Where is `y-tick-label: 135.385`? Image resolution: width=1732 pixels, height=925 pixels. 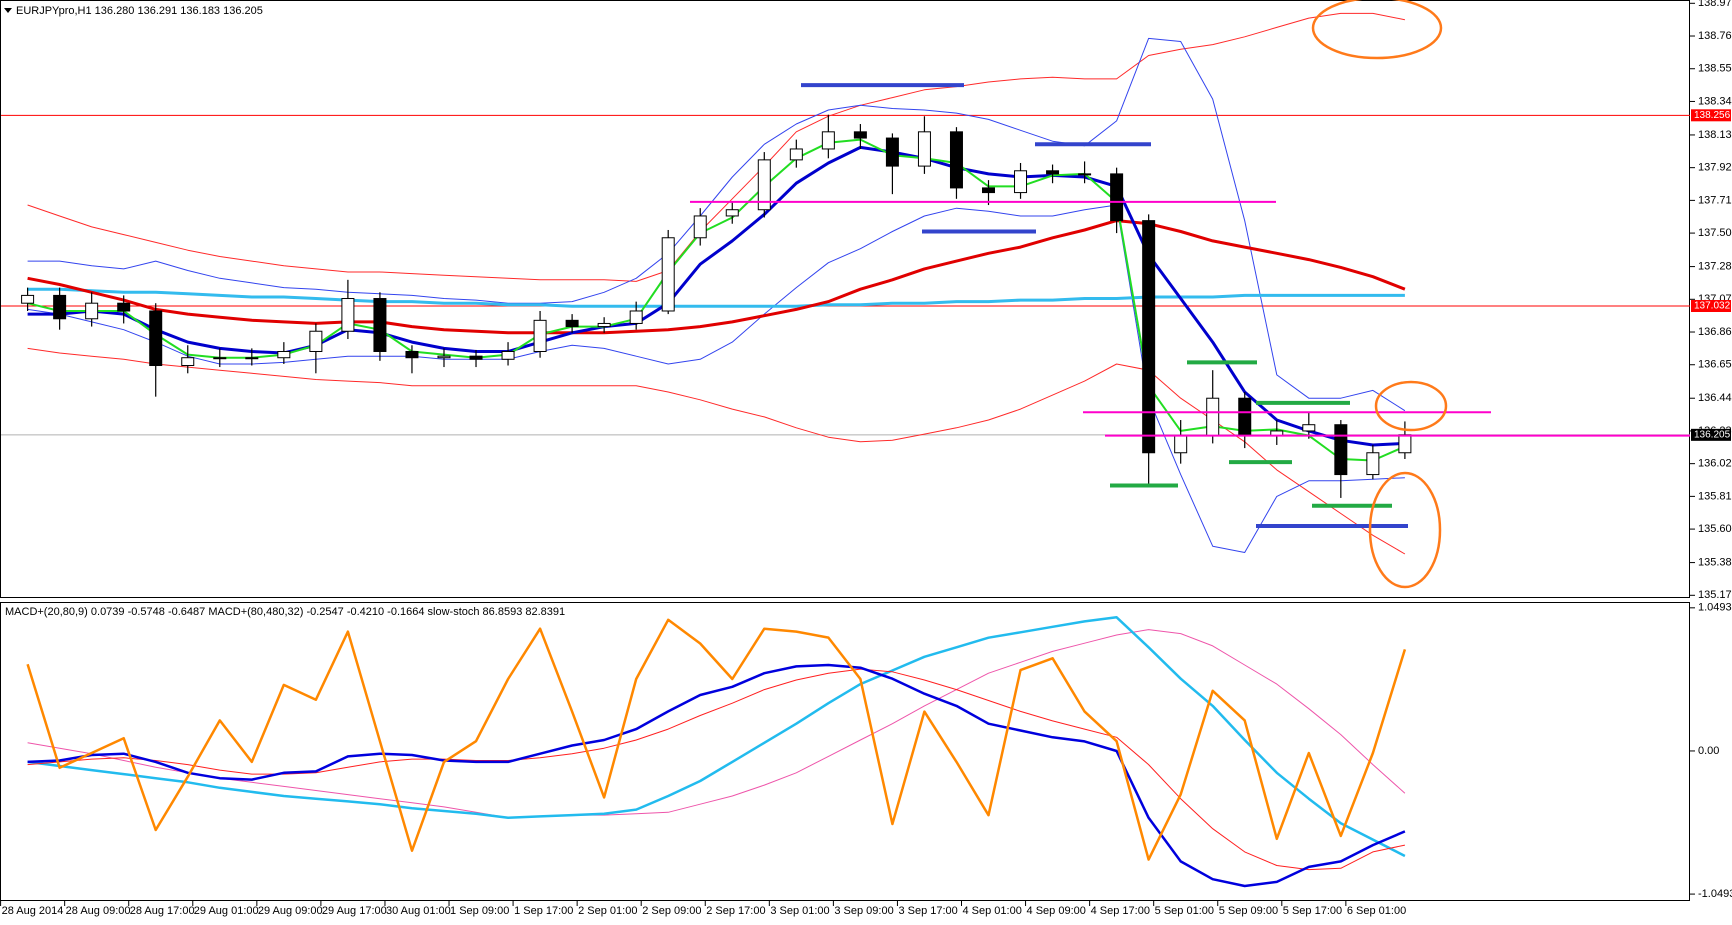
y-tick-label: 135.385 is located at coordinates (1715, 562).